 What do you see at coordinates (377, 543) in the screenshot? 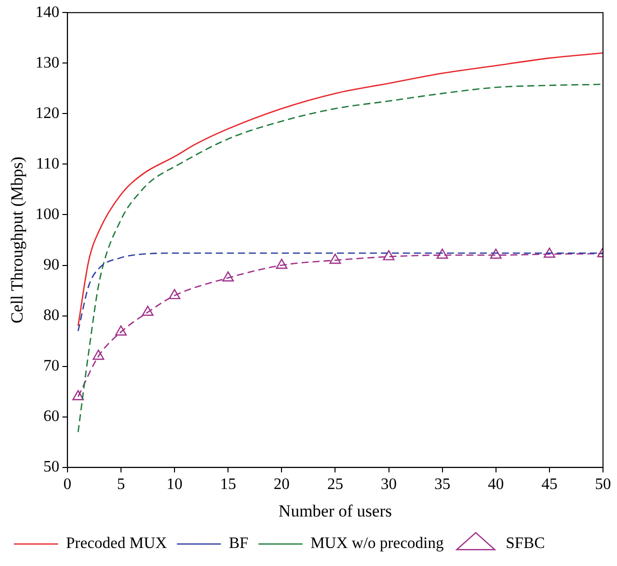
I see `legend-label: MUX w/o precoding` at bounding box center [377, 543].